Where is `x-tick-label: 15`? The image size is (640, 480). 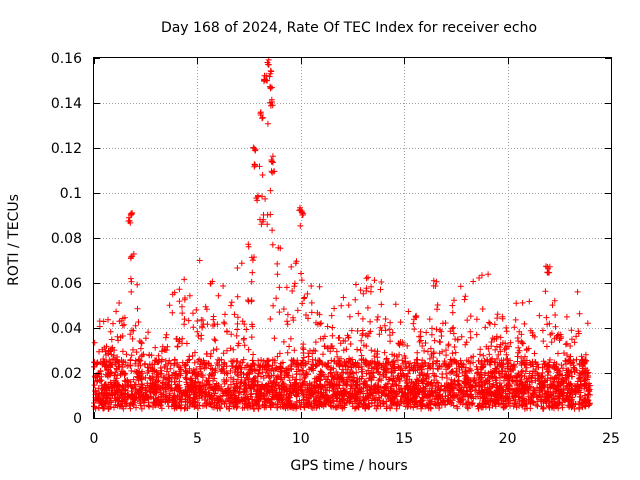 x-tick-label: 15 is located at coordinates (404, 439).